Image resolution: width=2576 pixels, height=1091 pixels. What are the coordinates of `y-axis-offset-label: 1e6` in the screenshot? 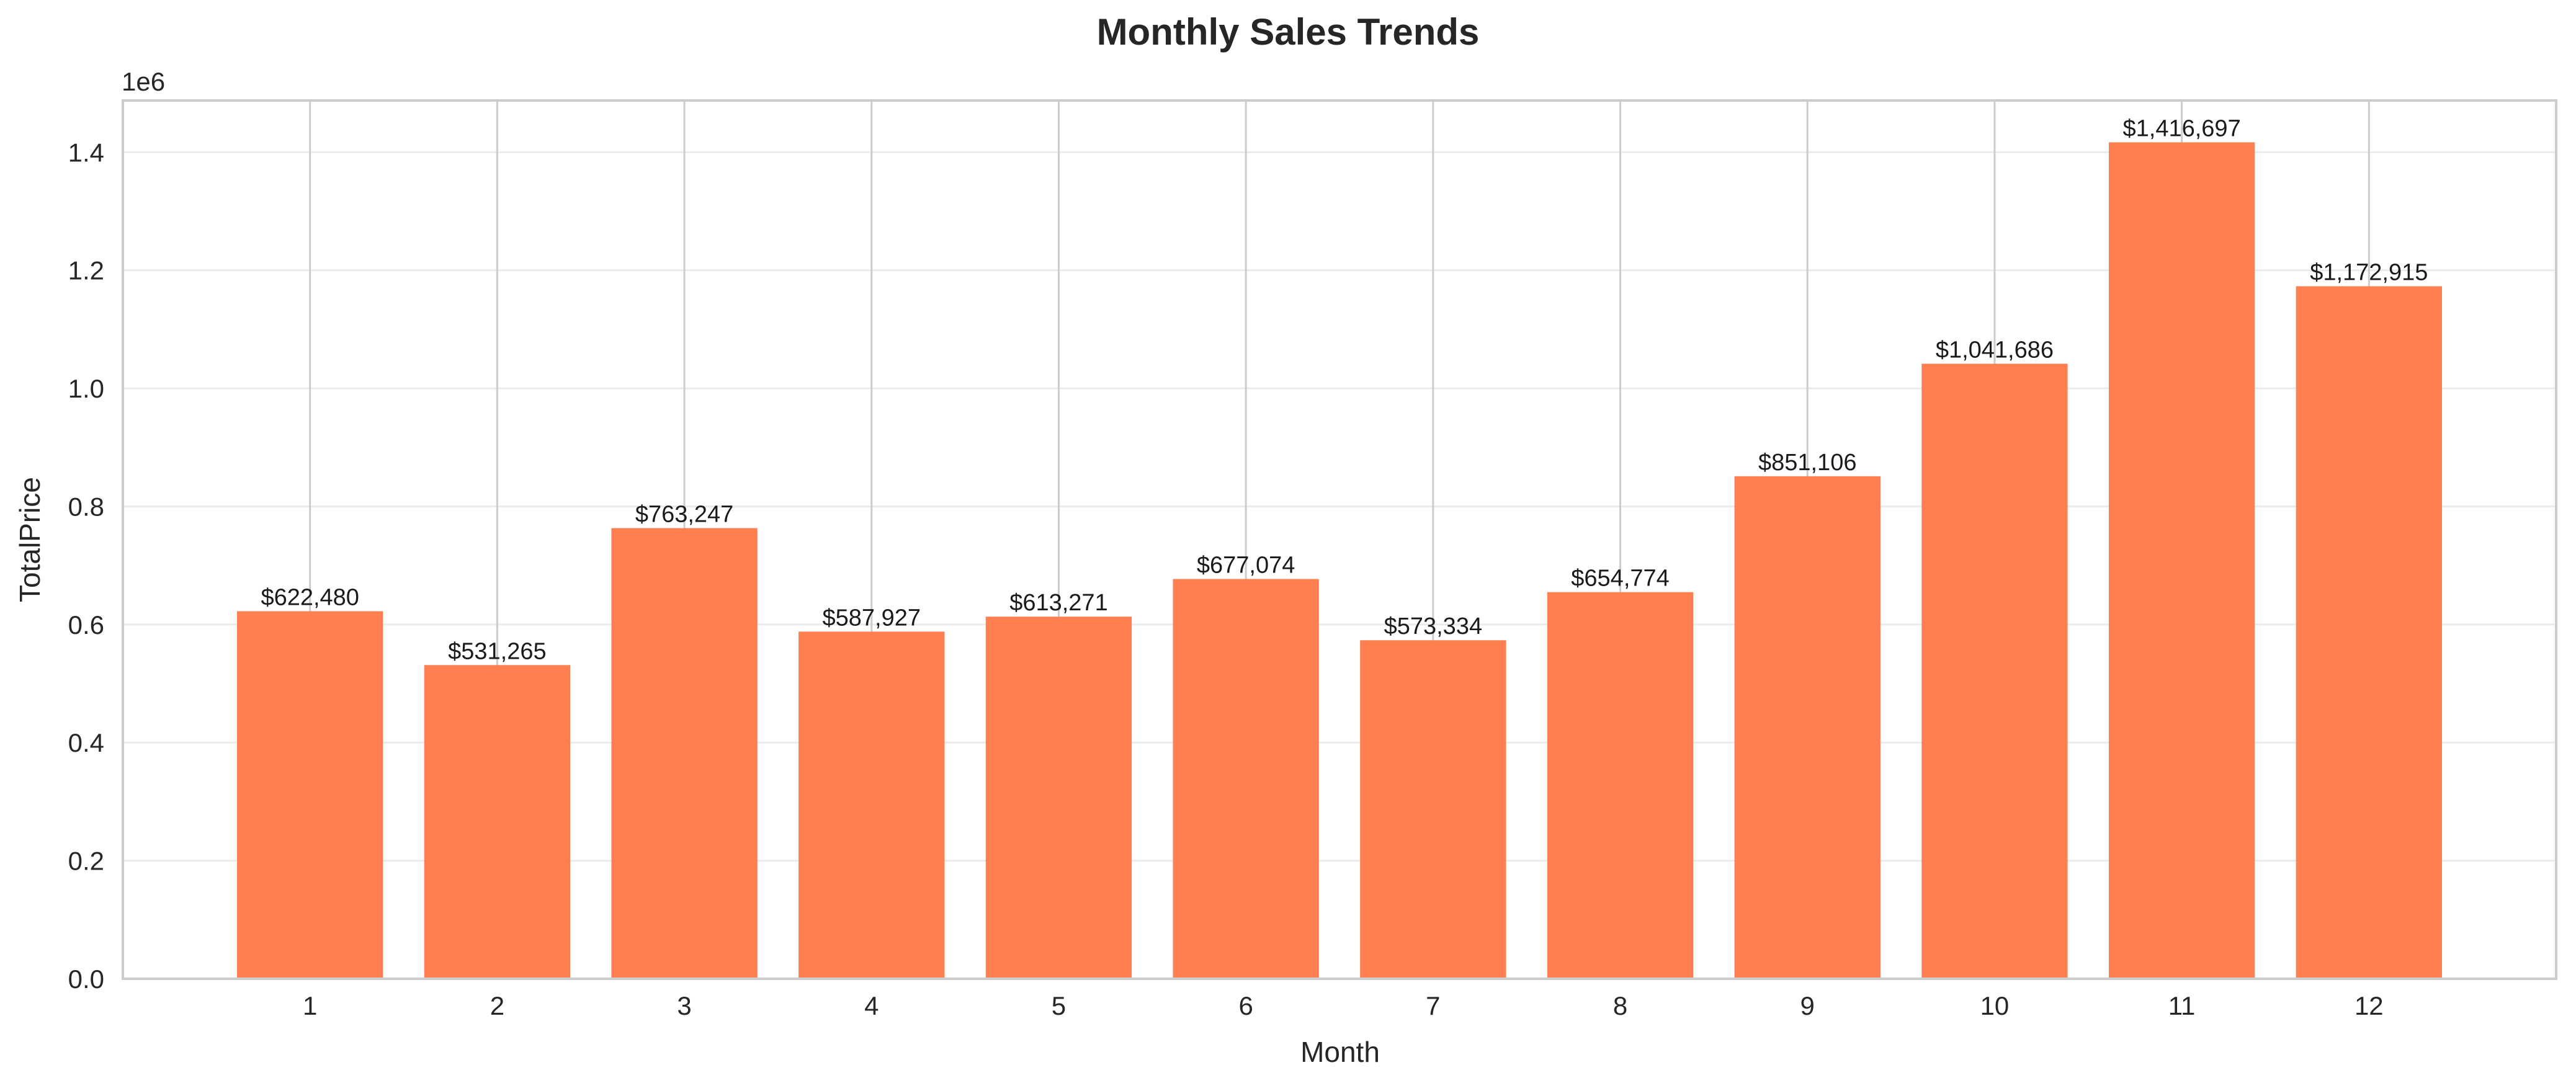 It's located at (143, 81).